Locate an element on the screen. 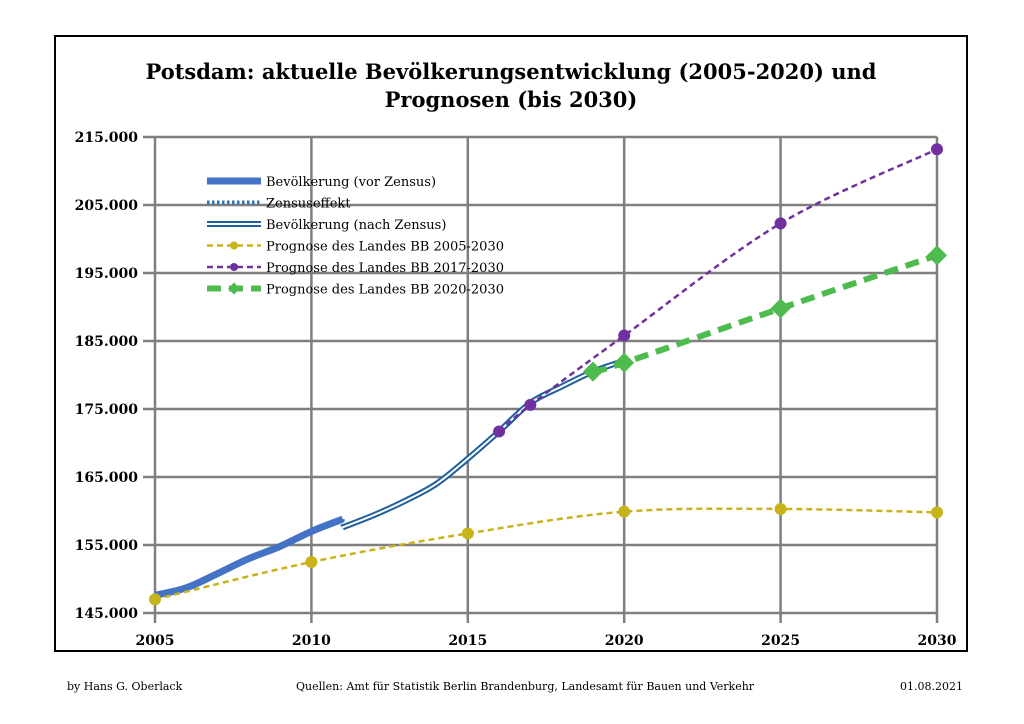 Image resolution: width=1024 pixels, height=724 pixels. footer-author: by Hans G. Oberlack is located at coordinates (125, 686).